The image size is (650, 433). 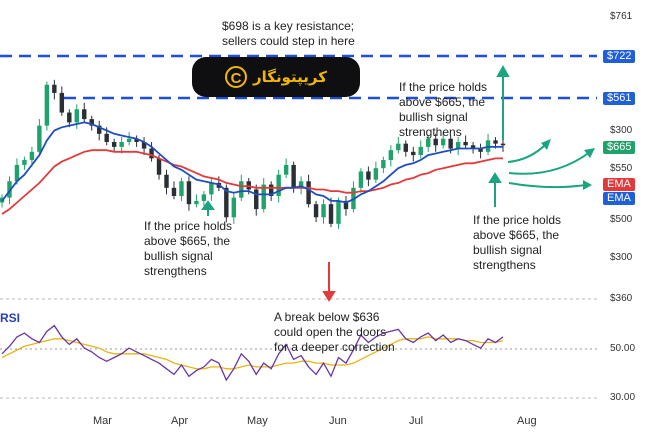 What do you see at coordinates (180, 421) in the screenshot?
I see `month-label-apr: Apr` at bounding box center [180, 421].